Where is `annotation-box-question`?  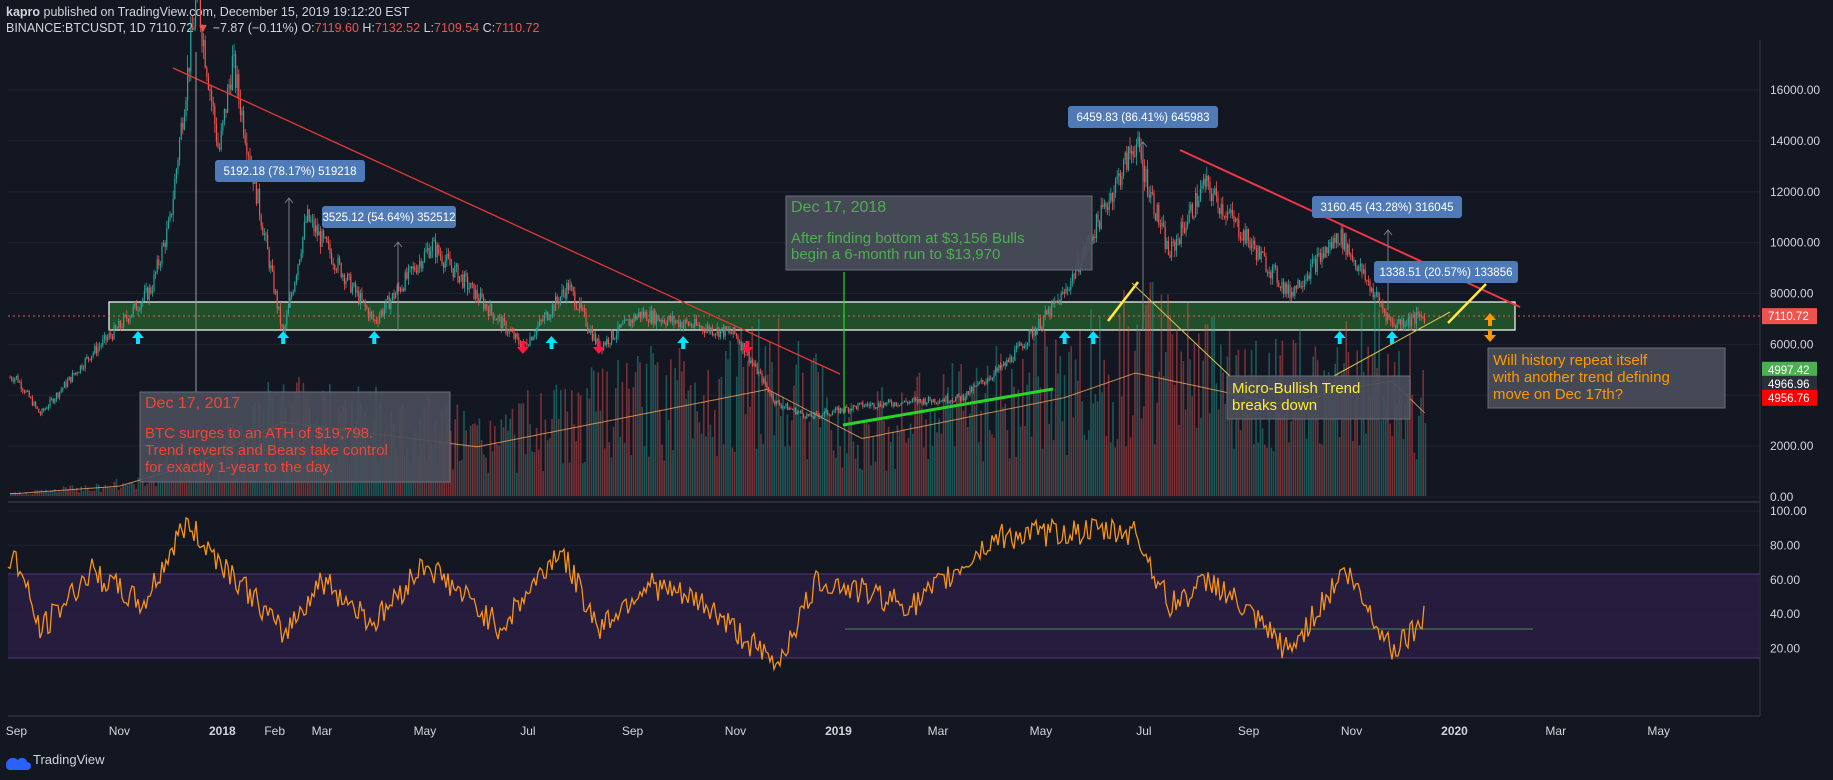 annotation-box-question is located at coordinates (1606, 378).